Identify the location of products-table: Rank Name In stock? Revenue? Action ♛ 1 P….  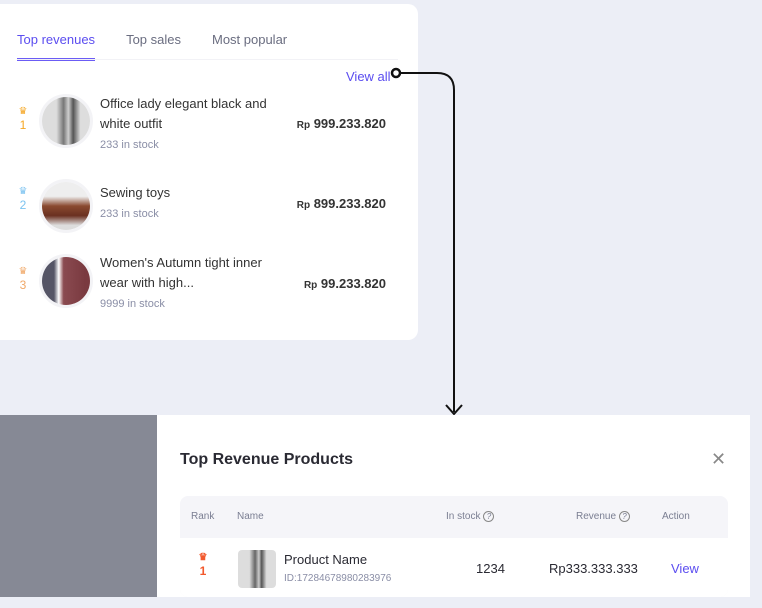
(454, 546).